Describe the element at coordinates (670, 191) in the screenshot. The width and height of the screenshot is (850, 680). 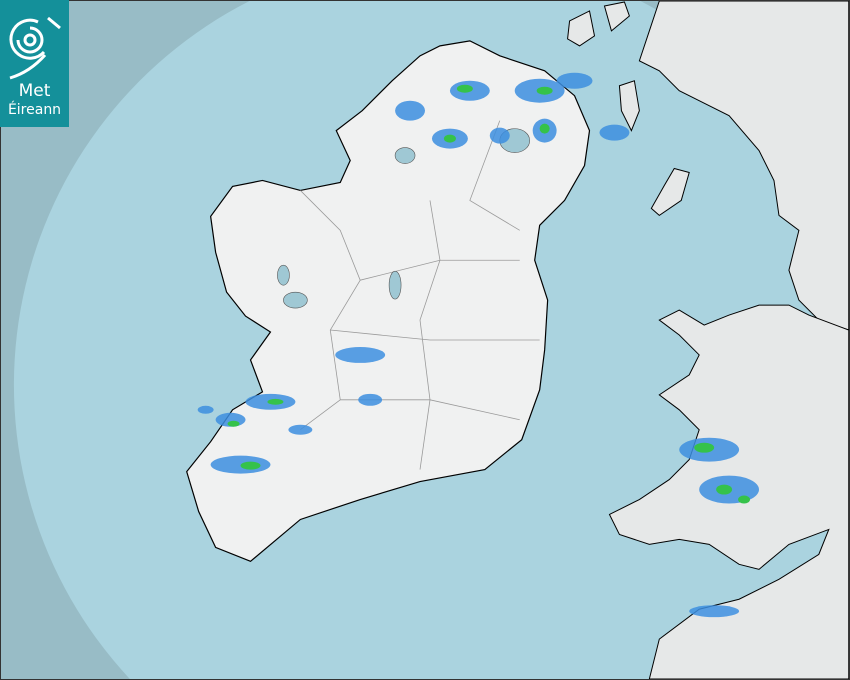
I see `land-isle-of-man` at that location.